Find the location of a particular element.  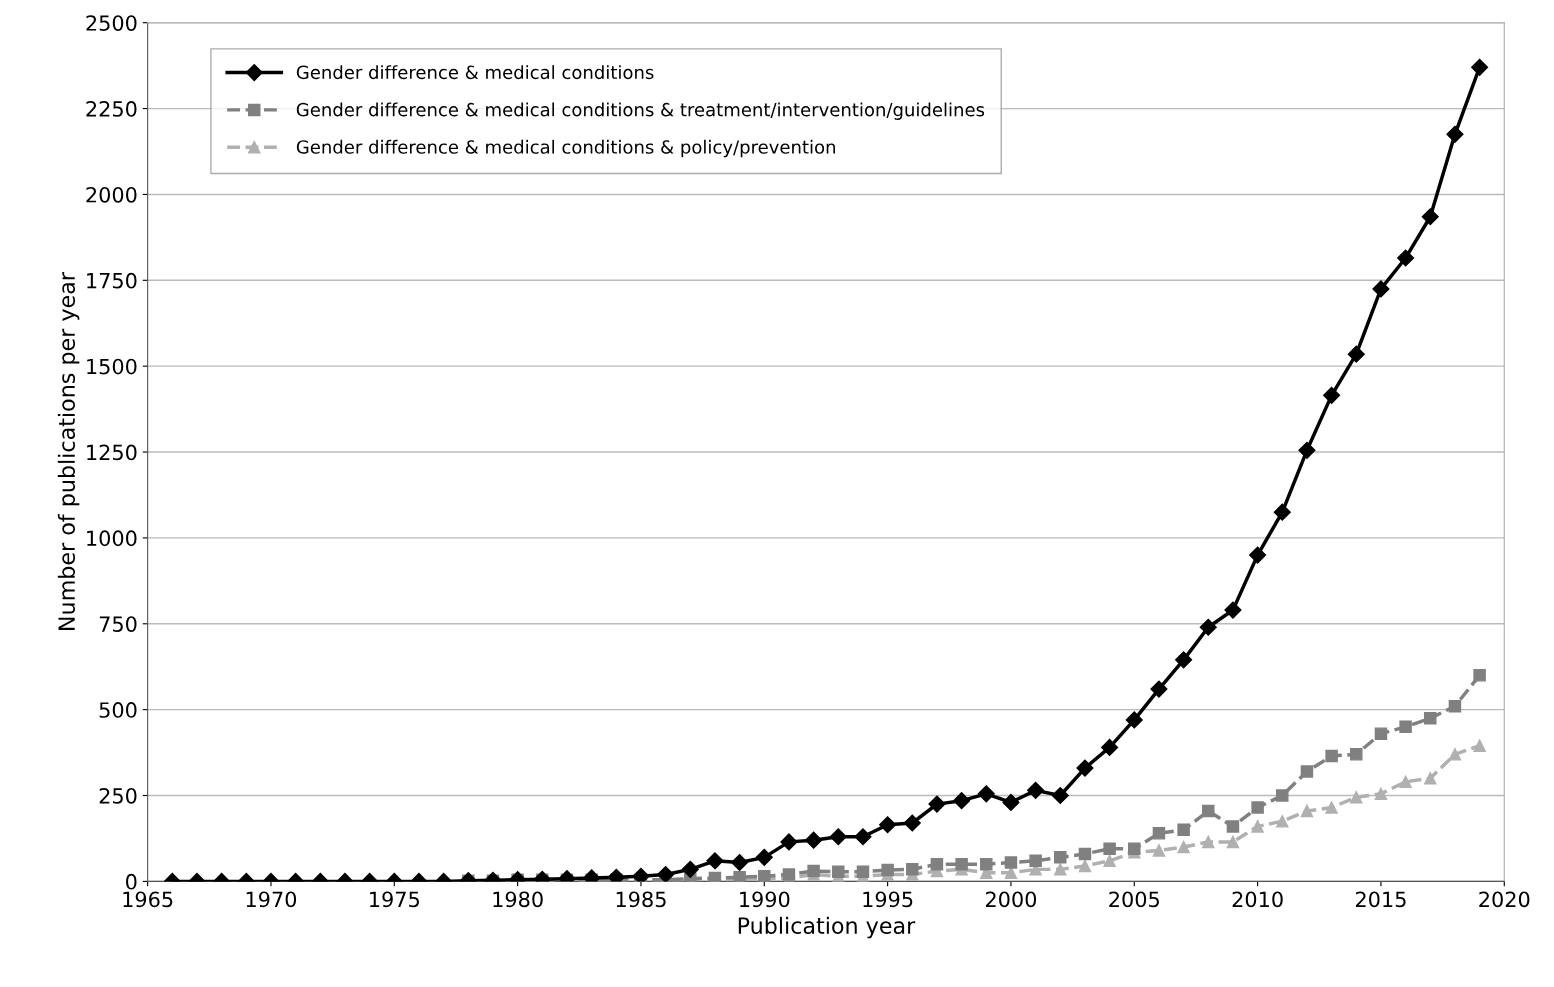

legend-label: Gender difference & medical conditions & policy/prevention is located at coordinates (565, 148).